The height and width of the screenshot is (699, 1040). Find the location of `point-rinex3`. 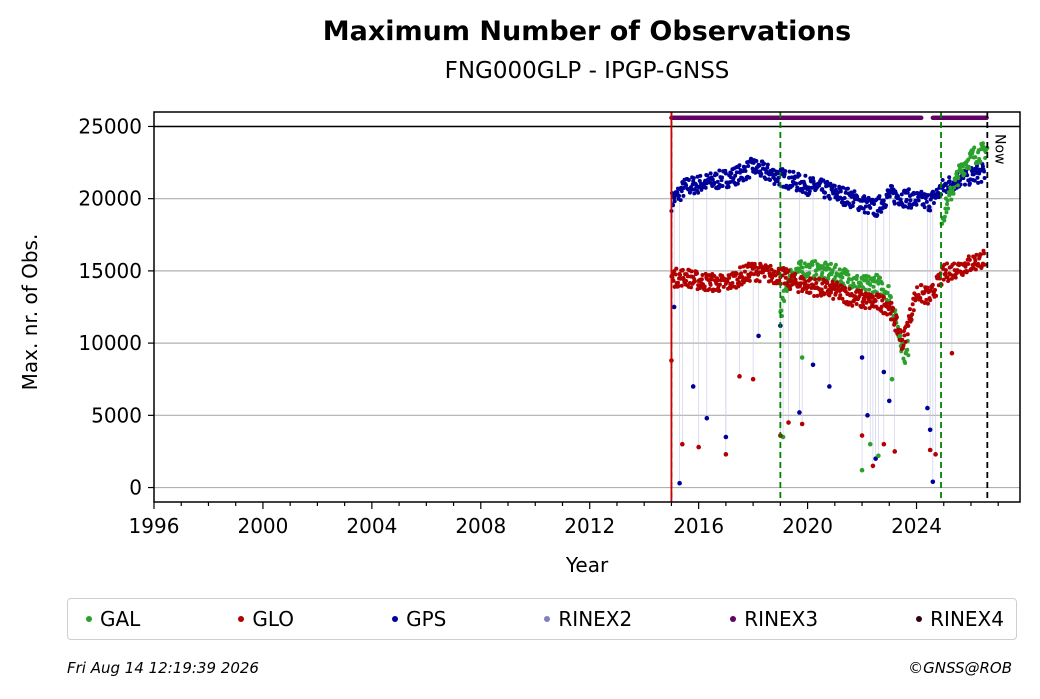

point-rinex3 is located at coordinates (921, 117).